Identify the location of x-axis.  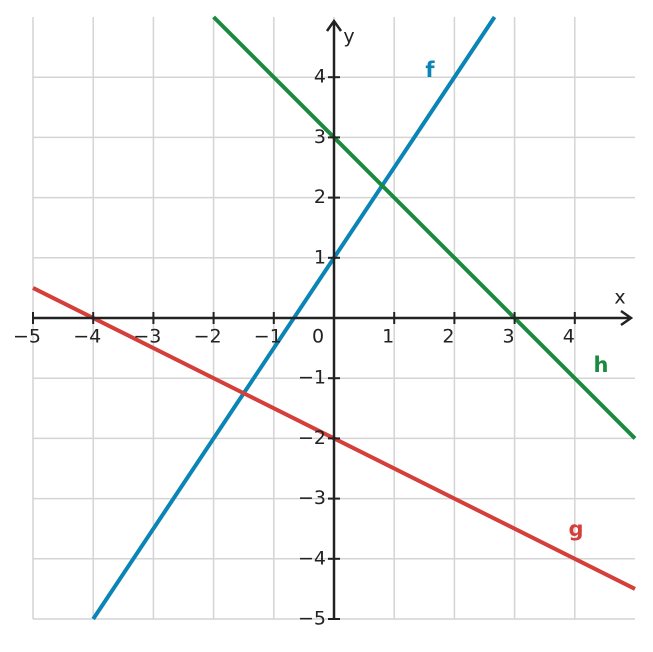
(333, 318).